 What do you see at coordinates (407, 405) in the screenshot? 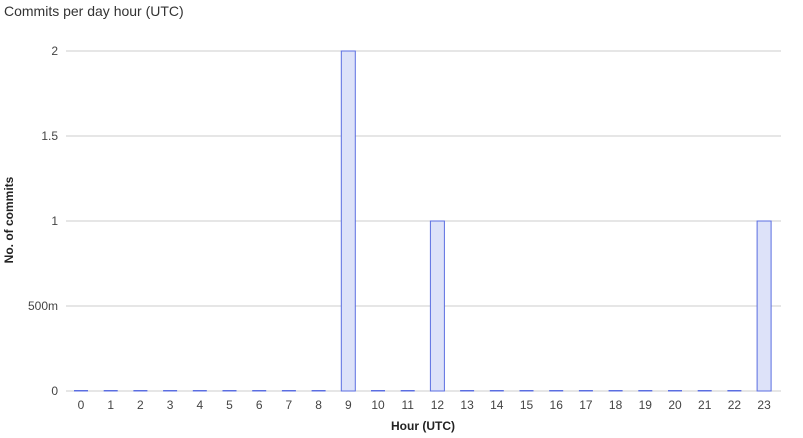
I see `x-tick-label: 11` at bounding box center [407, 405].